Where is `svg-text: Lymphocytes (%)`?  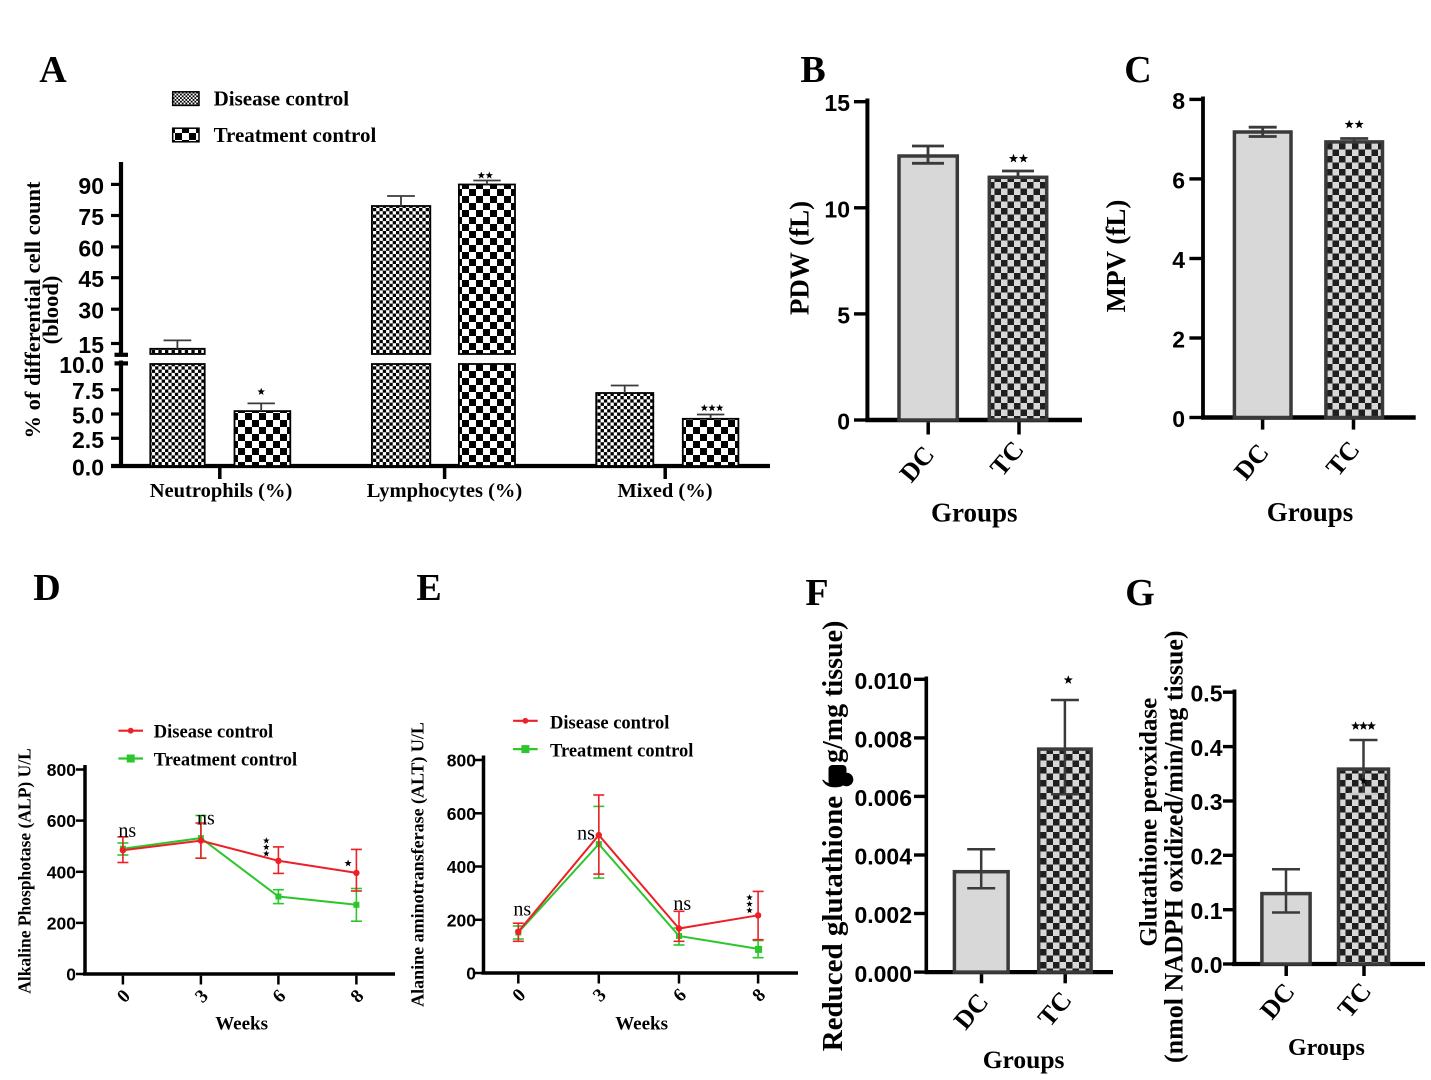 svg-text: Lymphocytes (%) is located at coordinates (444, 491).